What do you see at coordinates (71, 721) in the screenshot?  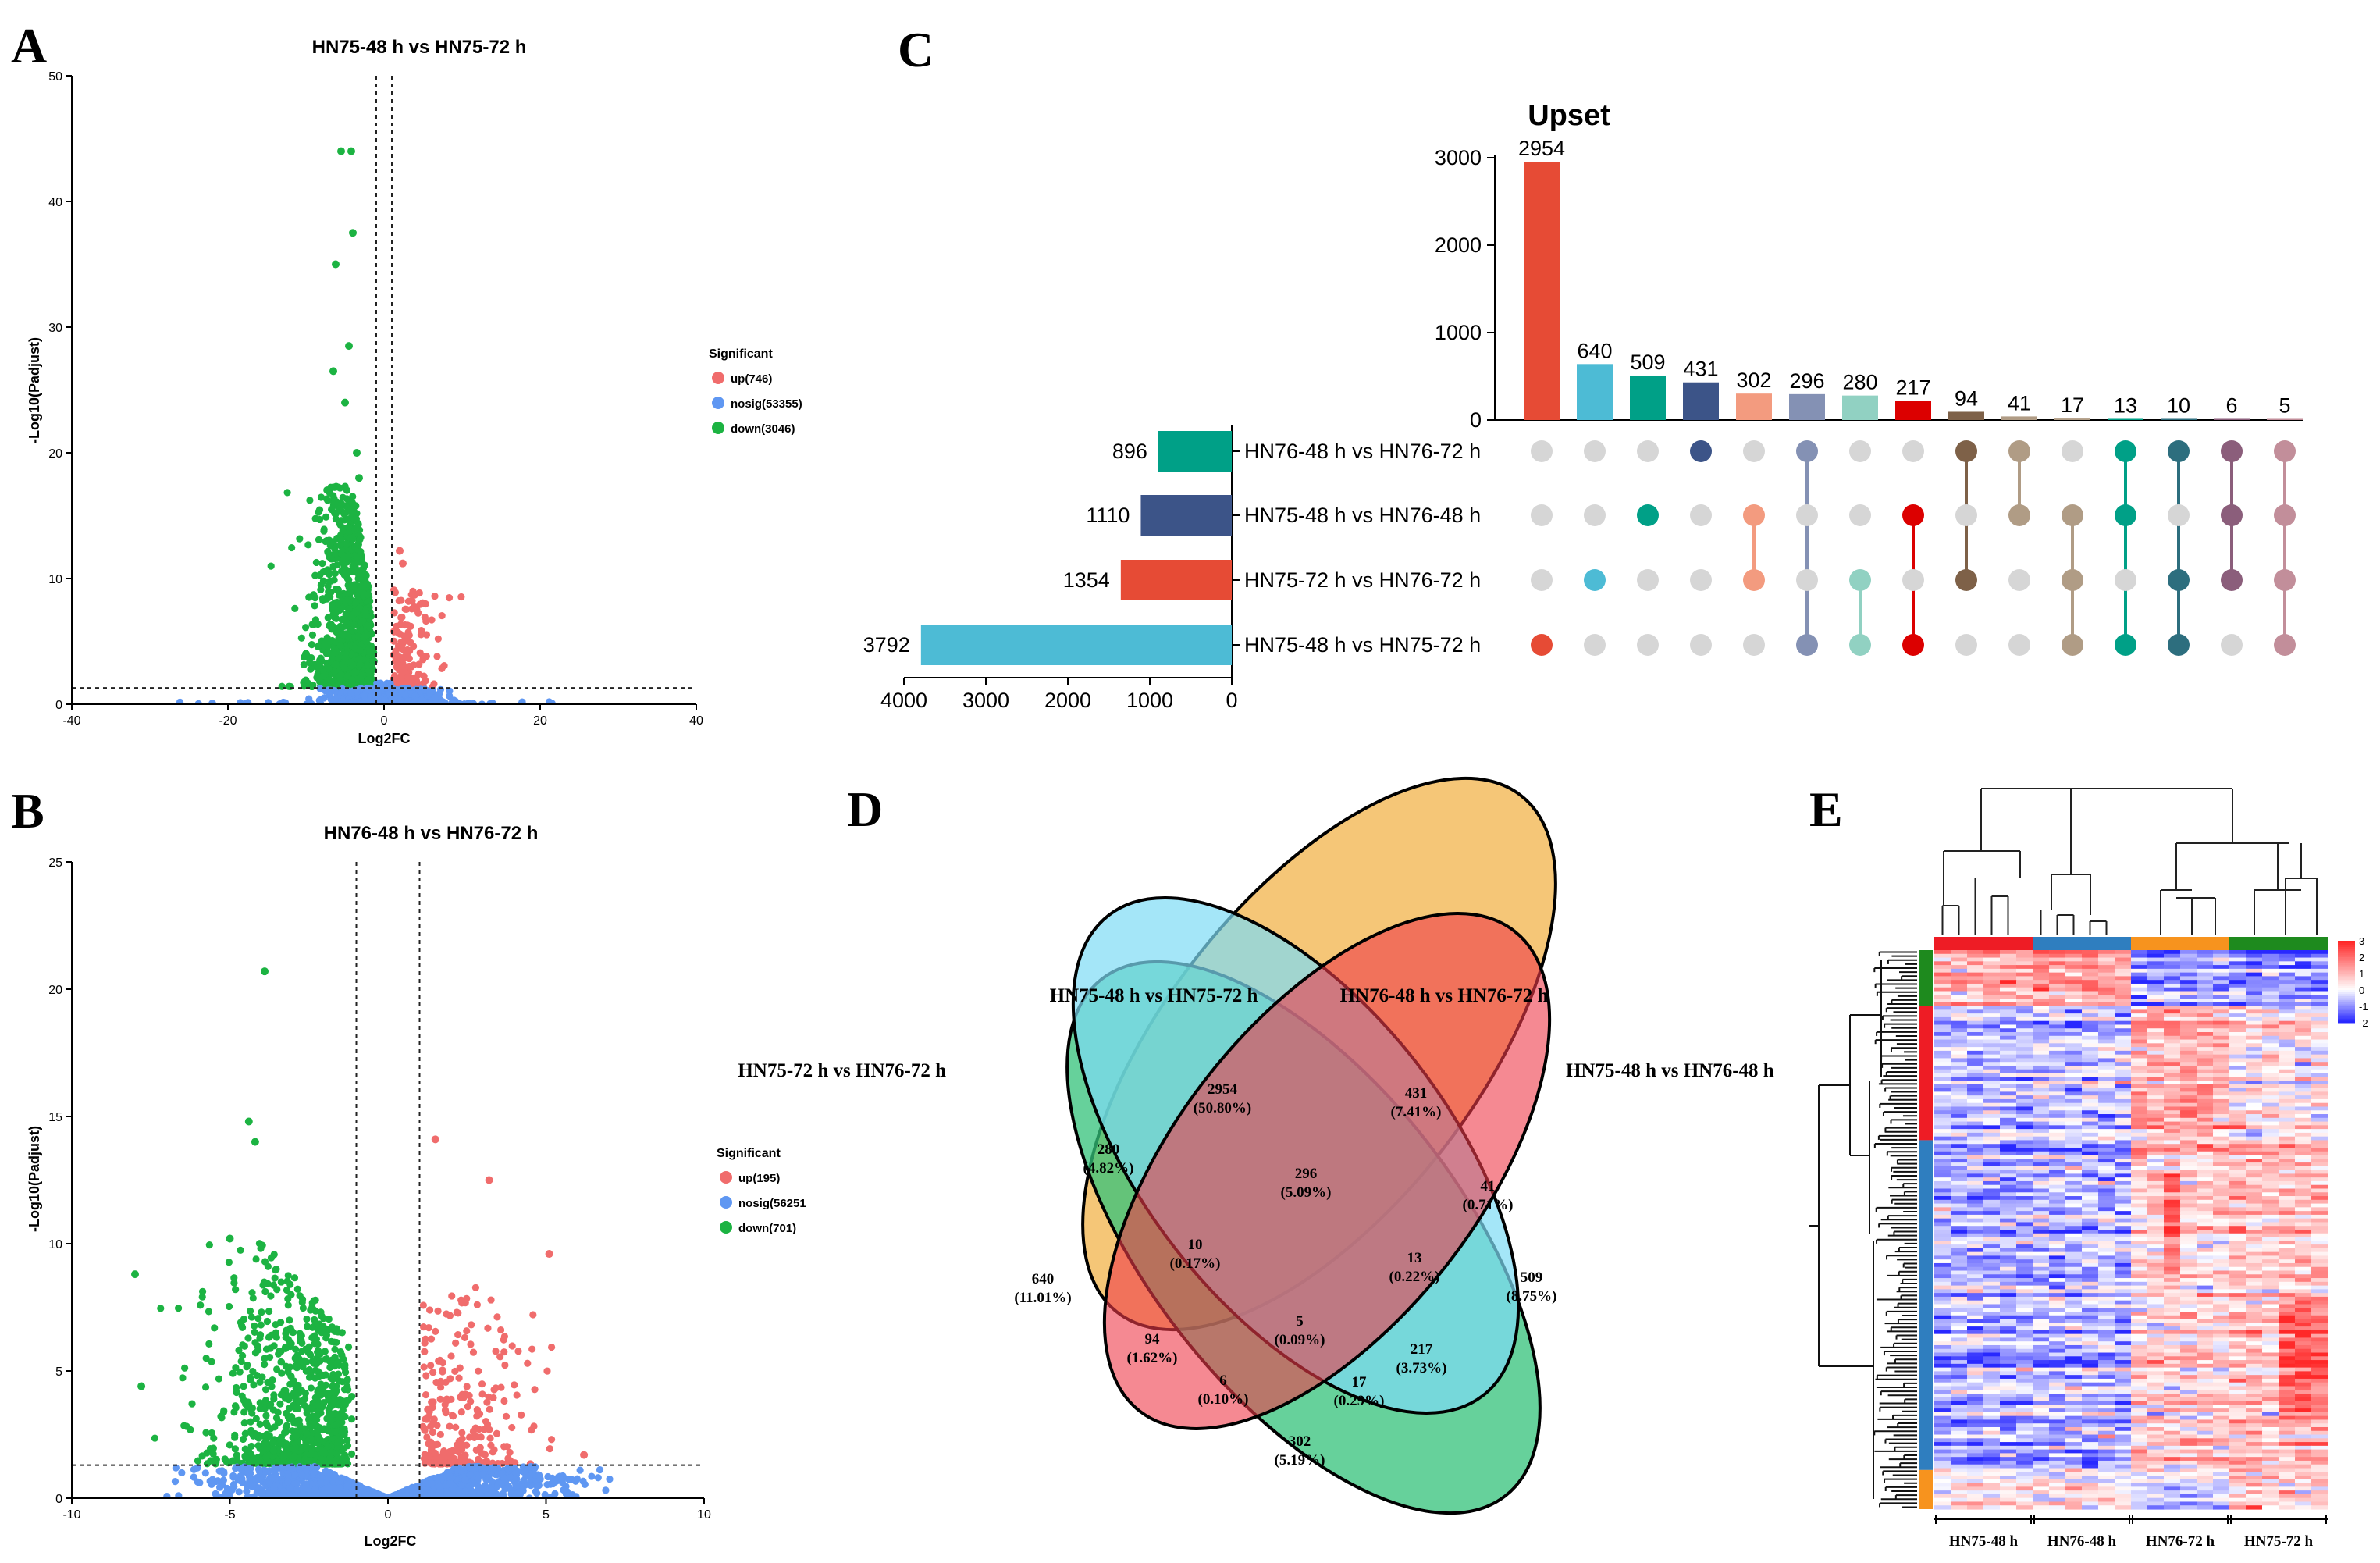 I see `x-tick-label: -40` at bounding box center [71, 721].